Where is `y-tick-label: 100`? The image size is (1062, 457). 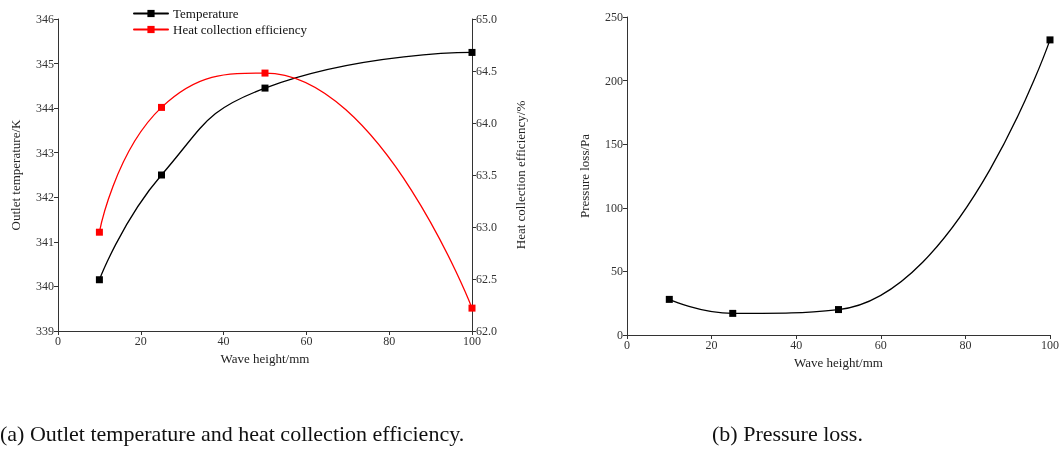 y-tick-label: 100 is located at coordinates (614, 207).